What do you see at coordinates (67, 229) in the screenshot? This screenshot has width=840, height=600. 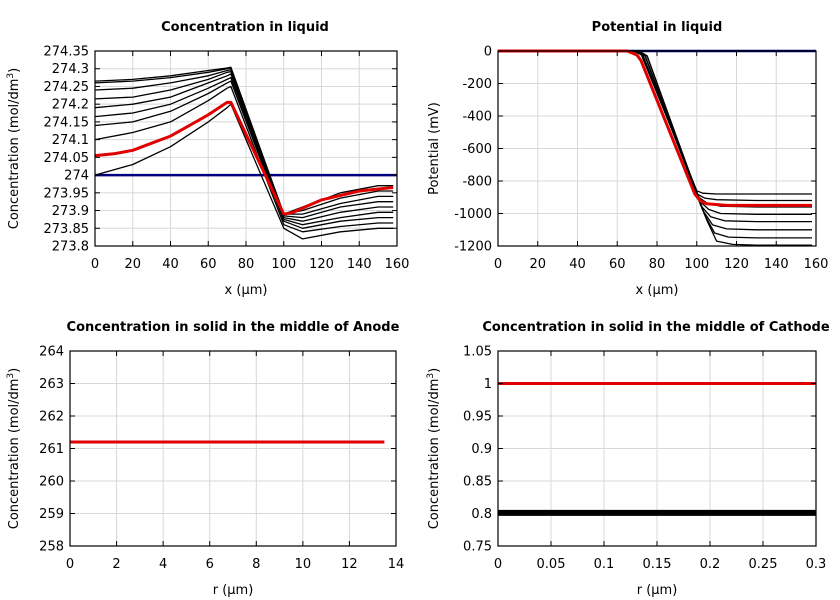 I see `y-tick-label: 273.85` at bounding box center [67, 229].